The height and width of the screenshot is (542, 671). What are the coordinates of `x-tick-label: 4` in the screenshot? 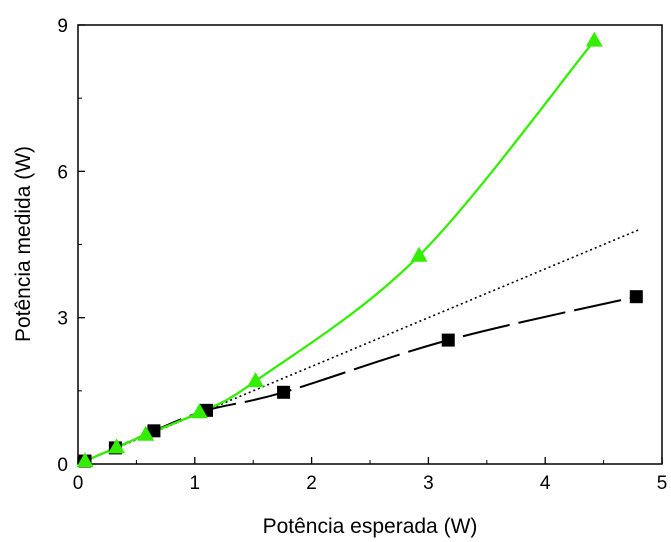 It's located at (545, 483).